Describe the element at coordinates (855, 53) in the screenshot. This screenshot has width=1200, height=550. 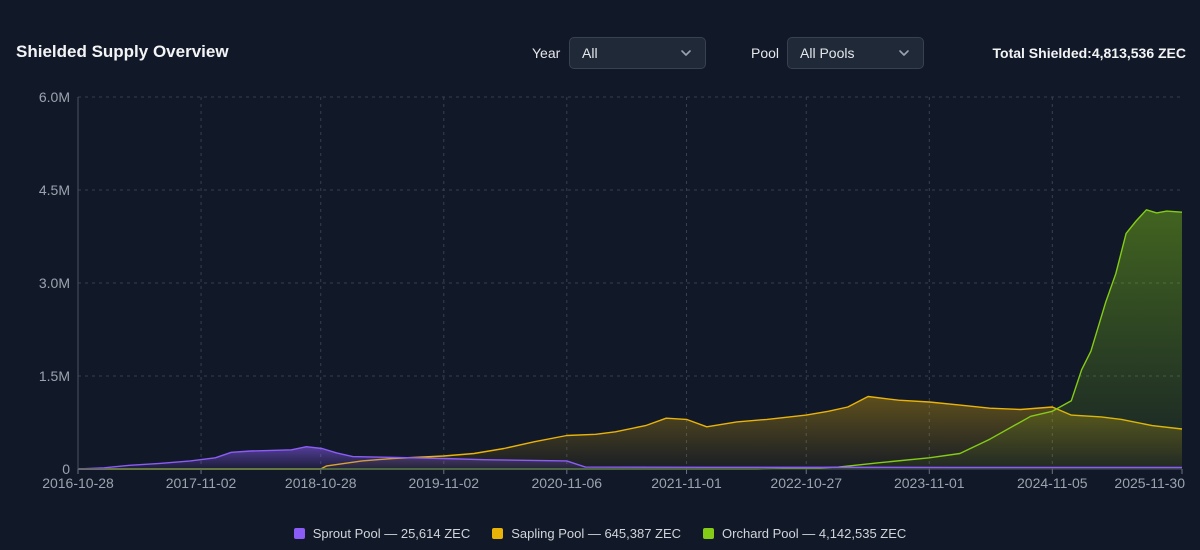
I see `pool-select: All Pools` at that location.